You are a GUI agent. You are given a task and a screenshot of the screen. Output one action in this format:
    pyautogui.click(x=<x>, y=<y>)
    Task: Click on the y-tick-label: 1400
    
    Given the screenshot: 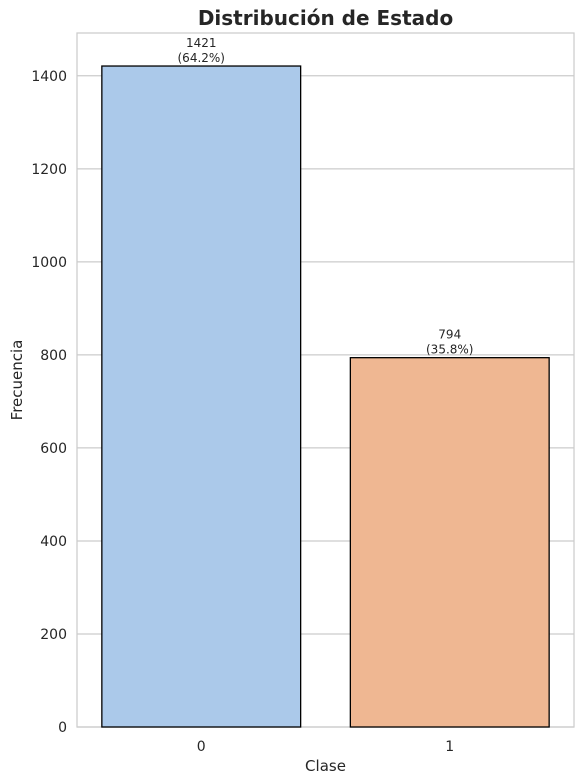 What is the action you would take?
    pyautogui.click(x=49, y=77)
    